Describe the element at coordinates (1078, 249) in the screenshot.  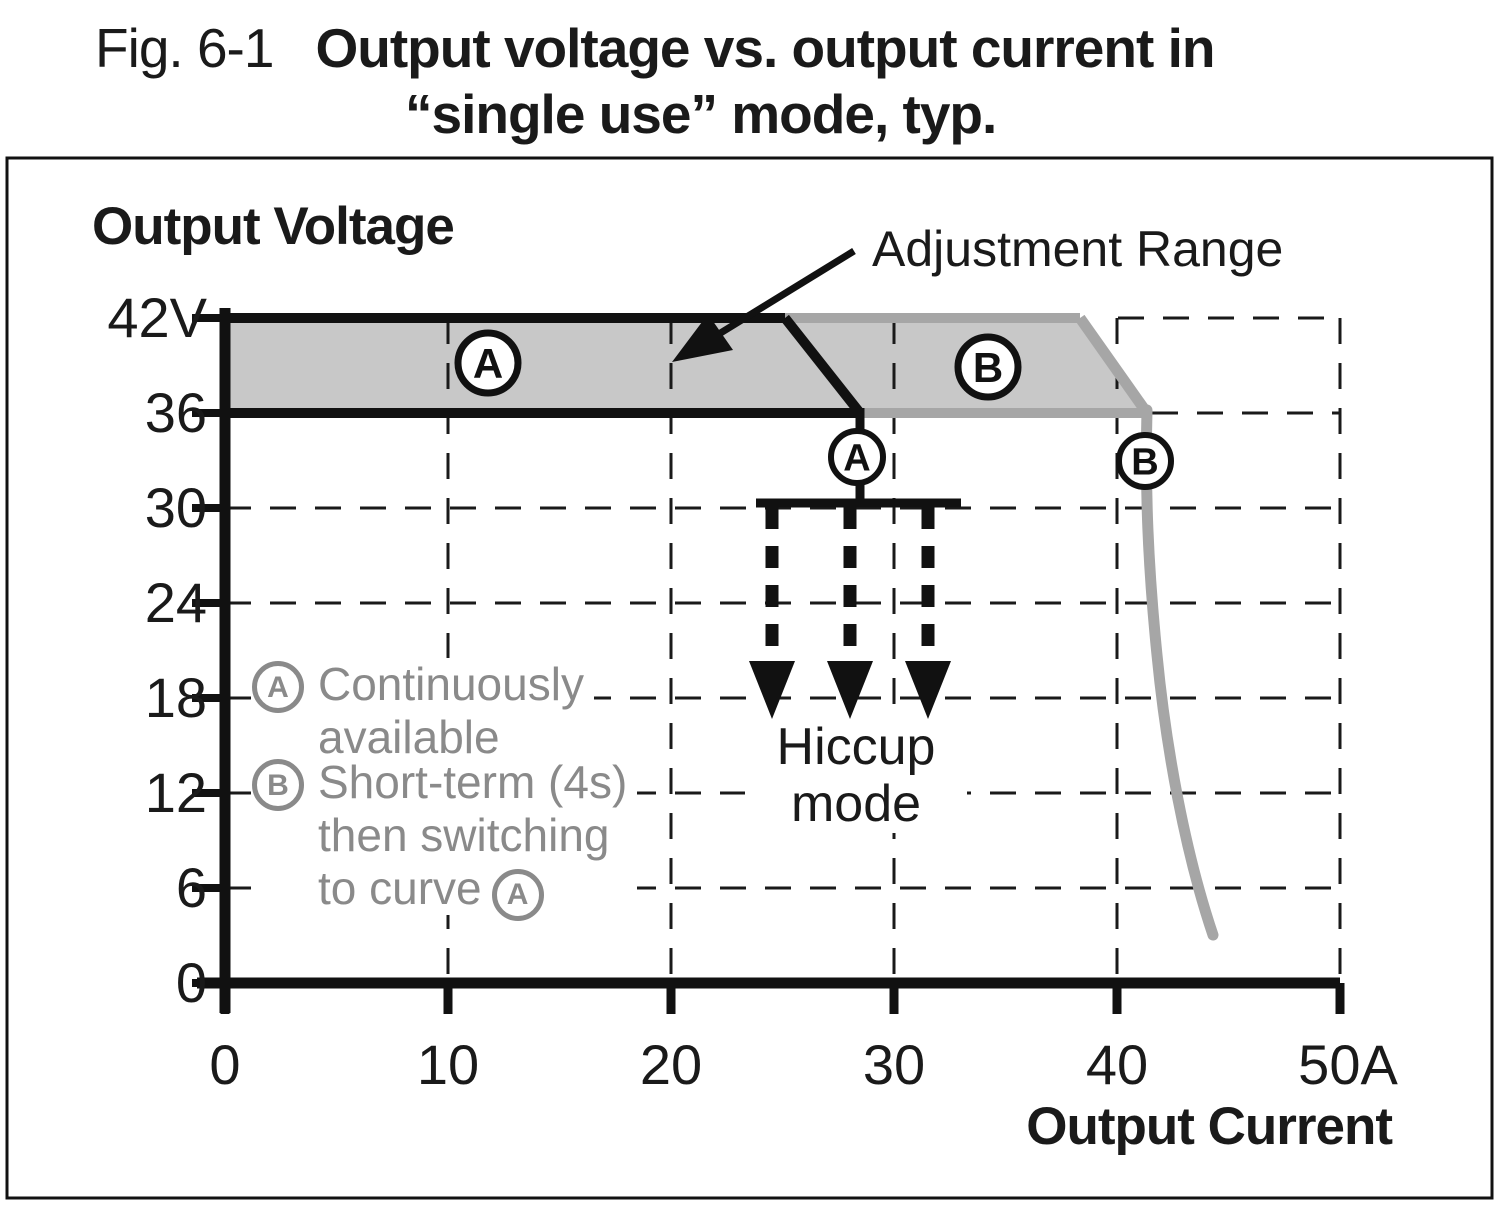
I see `adjustment-range-label: Adjustment Range` at that location.